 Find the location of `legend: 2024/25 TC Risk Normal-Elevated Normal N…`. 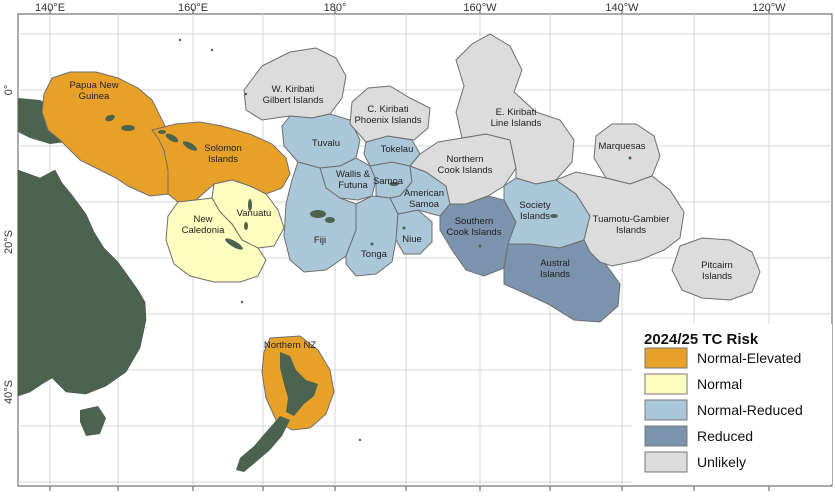

legend: 2024/25 TC Risk Normal-Elevated Normal N… is located at coordinates (732, 404).